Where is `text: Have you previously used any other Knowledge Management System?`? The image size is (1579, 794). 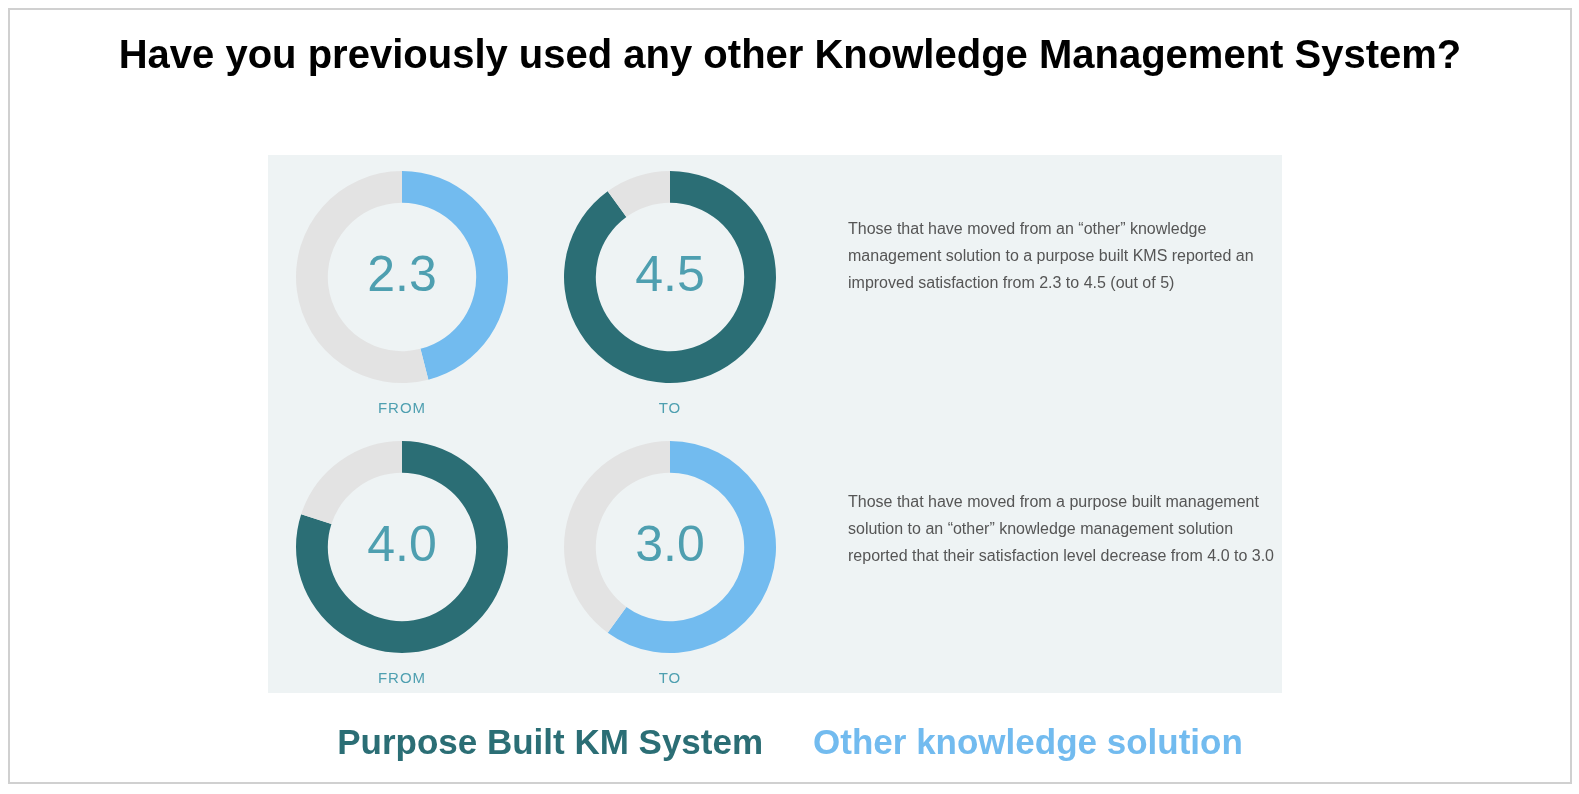
text: Have you previously used any other Knowledge Management System? is located at coordinates (790, 54).